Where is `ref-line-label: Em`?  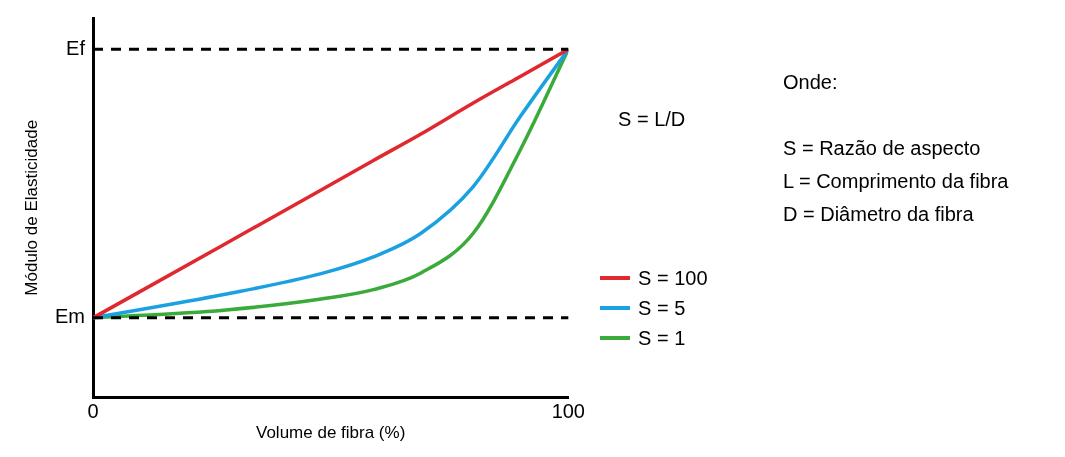 ref-line-label: Em is located at coordinates (70, 316).